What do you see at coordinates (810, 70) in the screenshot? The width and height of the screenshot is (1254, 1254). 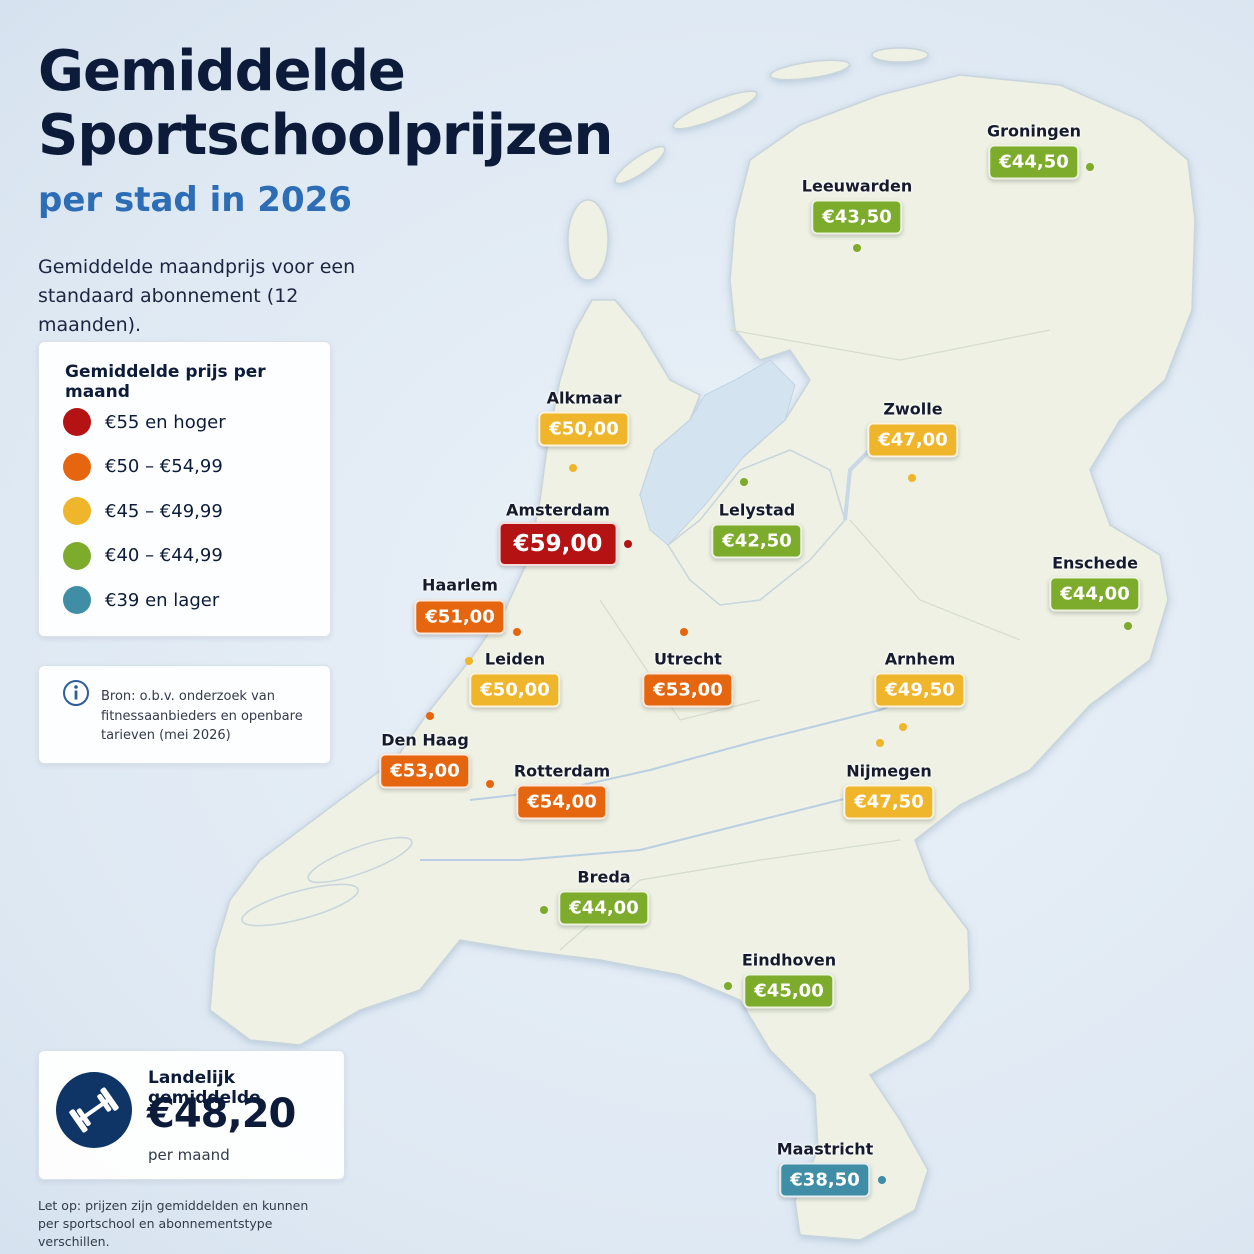 I see `ameland` at bounding box center [810, 70].